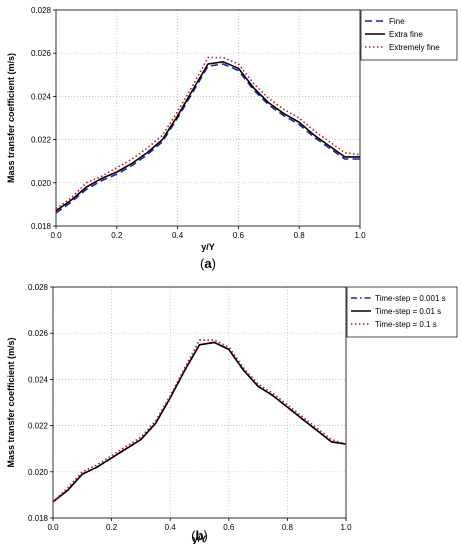 The width and height of the screenshot is (461, 555). I want to click on legend-label-1: Time-step = 0.001 s, so click(410, 298).